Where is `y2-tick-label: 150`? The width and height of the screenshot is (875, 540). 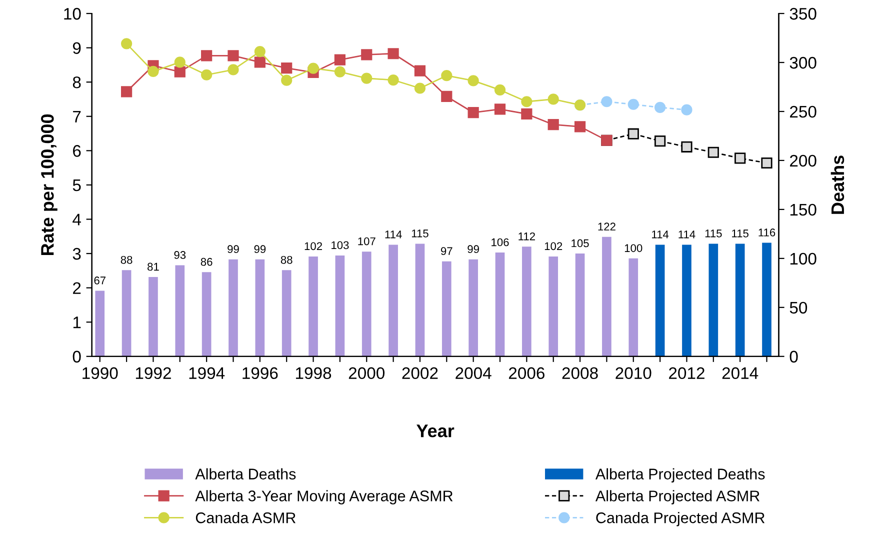
y2-tick-label: 150 is located at coordinates (803, 210).